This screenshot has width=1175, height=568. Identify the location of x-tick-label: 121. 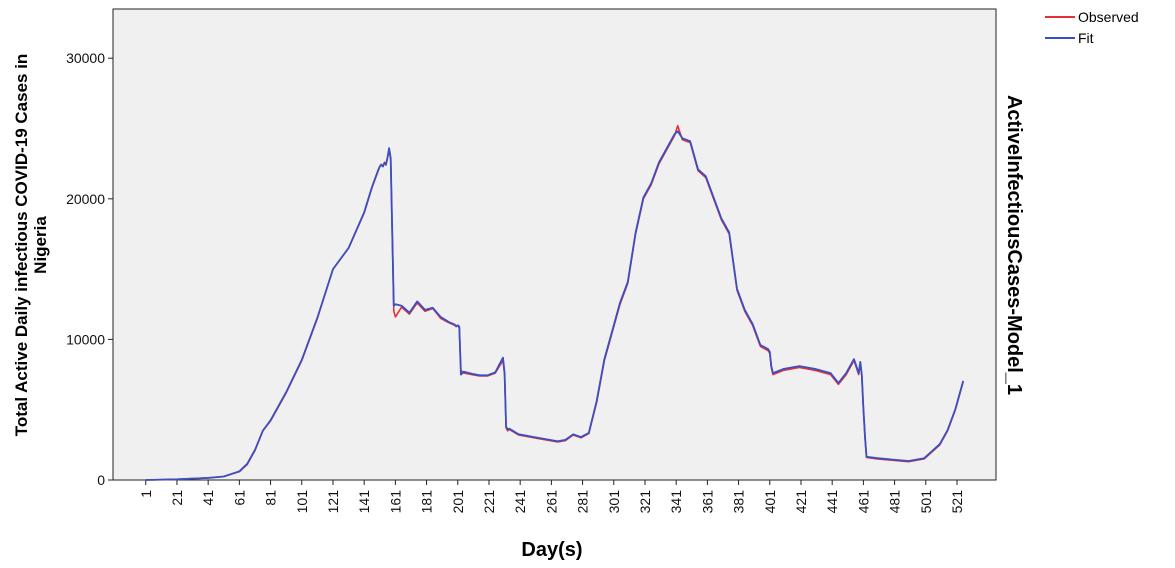
(333, 502).